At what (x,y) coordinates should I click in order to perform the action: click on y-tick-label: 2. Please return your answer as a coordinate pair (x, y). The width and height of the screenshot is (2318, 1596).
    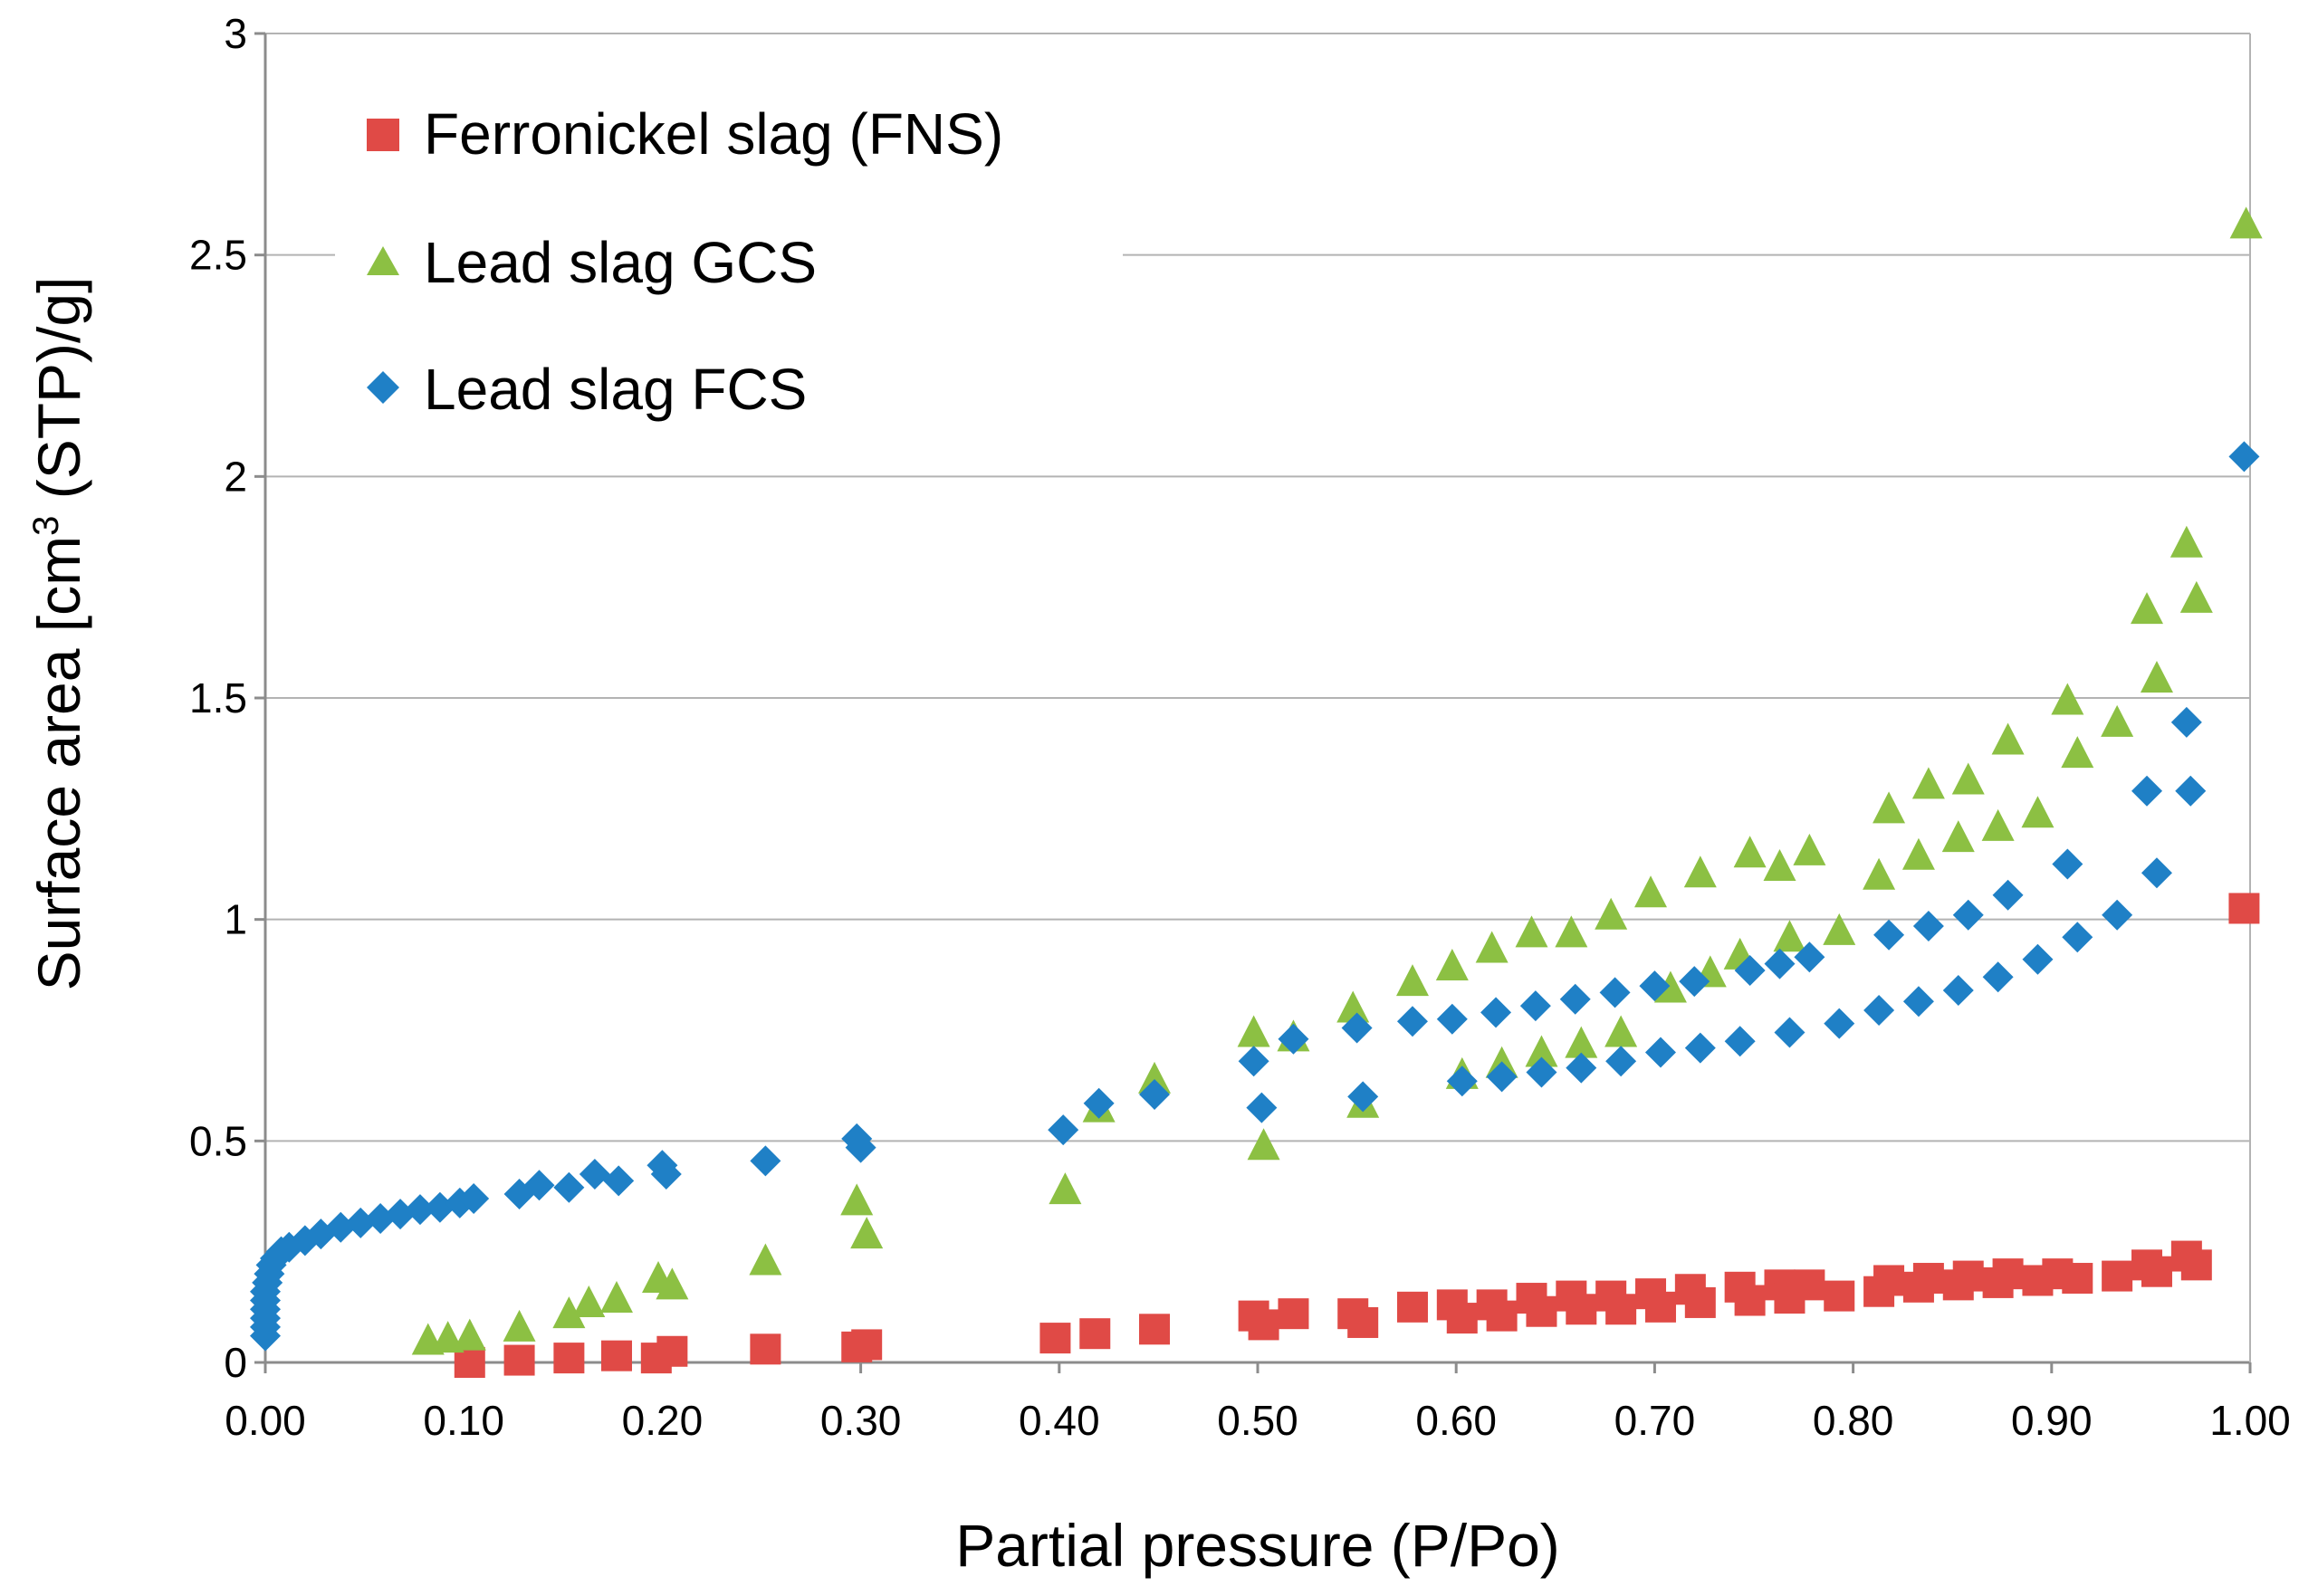
    Looking at the image, I should click on (235, 476).